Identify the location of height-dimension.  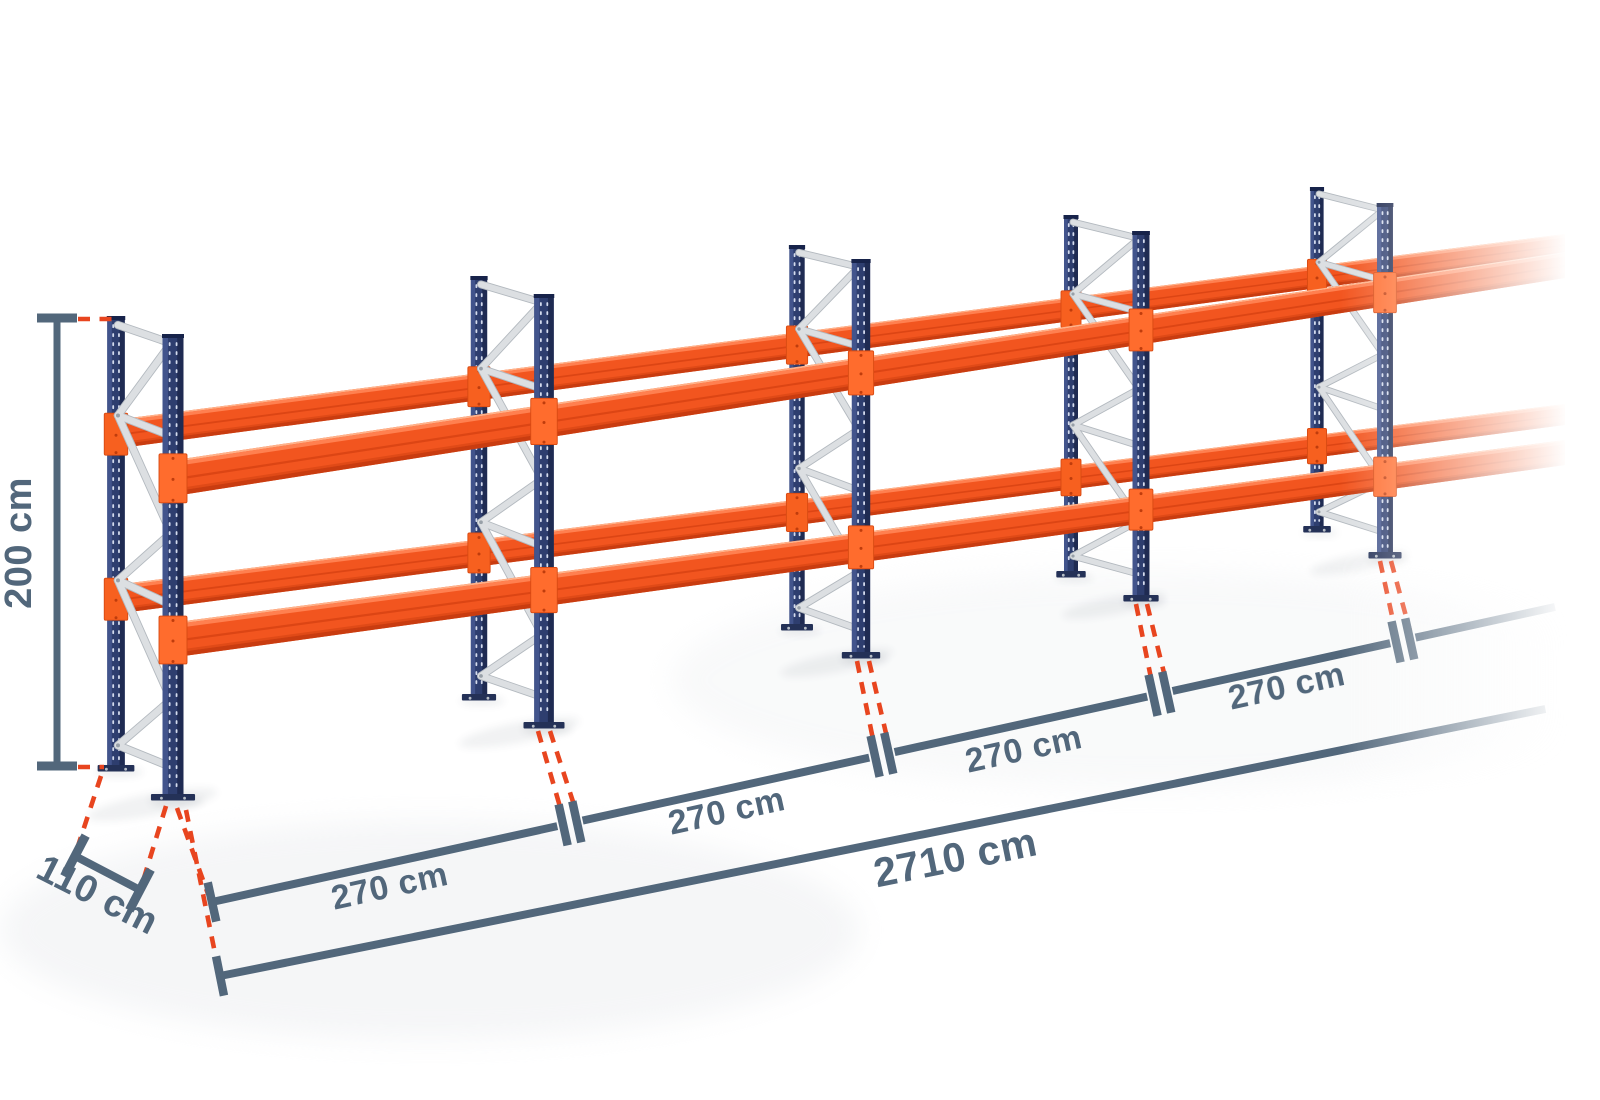
(57, 542).